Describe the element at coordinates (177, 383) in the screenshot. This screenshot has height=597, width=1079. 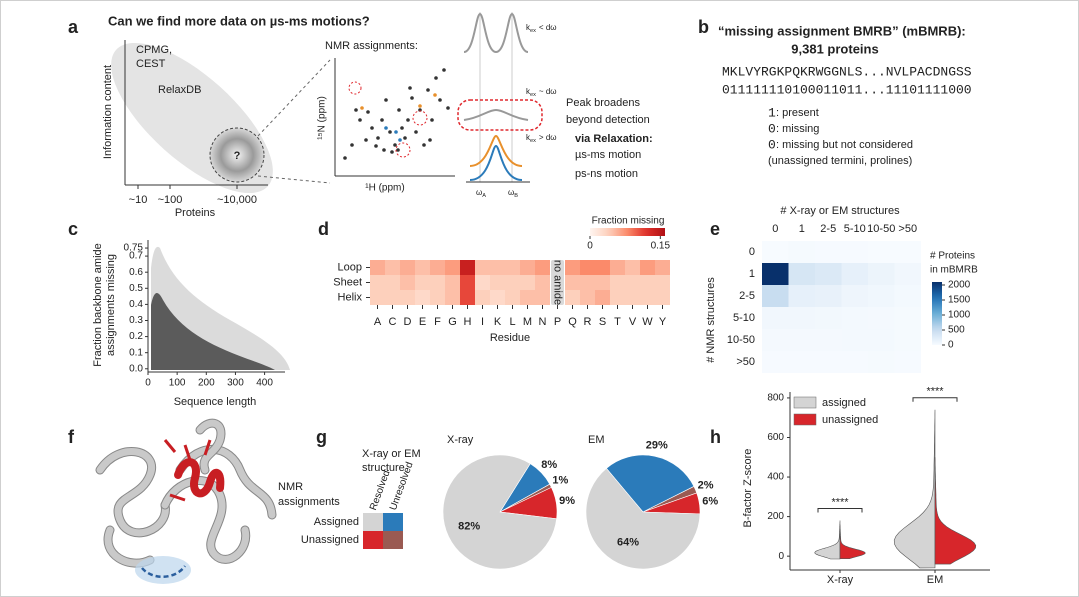
I see `x-tick-label: 100` at that location.